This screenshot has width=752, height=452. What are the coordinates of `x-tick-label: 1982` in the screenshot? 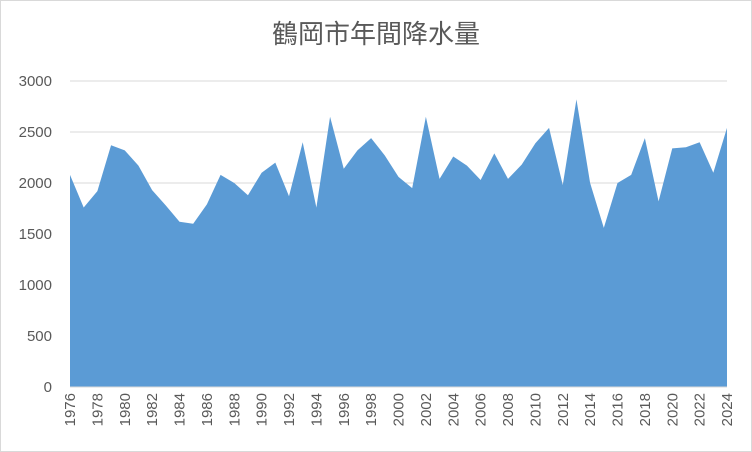 It's located at (152, 409).